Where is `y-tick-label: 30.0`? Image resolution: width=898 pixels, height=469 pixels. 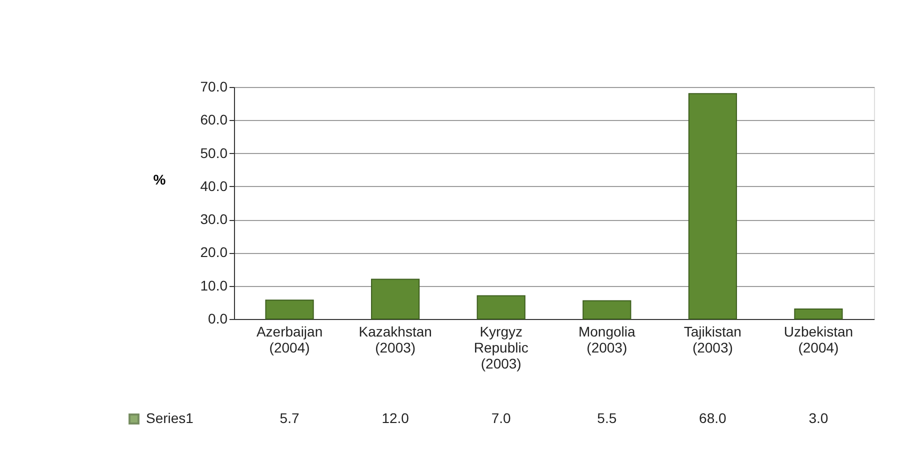
y-tick-label: 30.0 is located at coordinates (214, 219).